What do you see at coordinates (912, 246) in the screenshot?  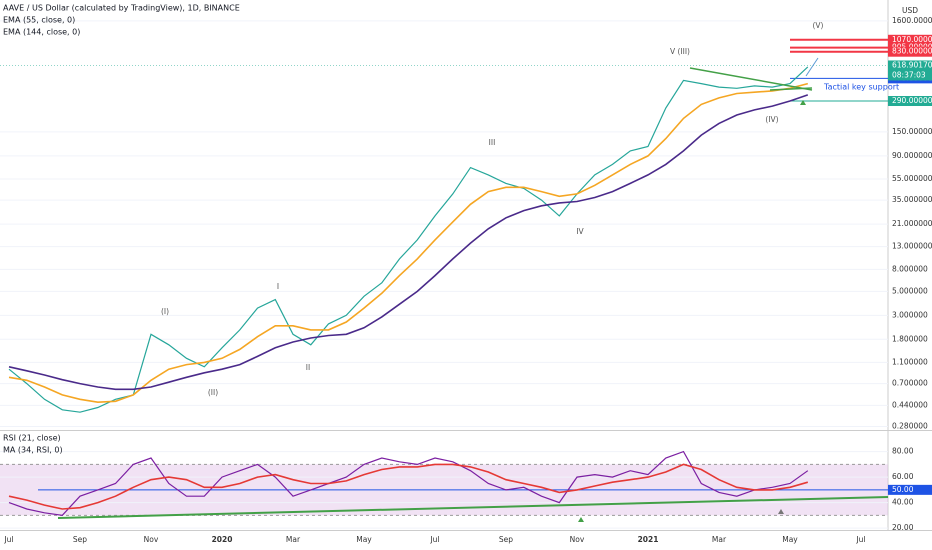 I see `y-tick-label: 13.000000` at bounding box center [912, 246].